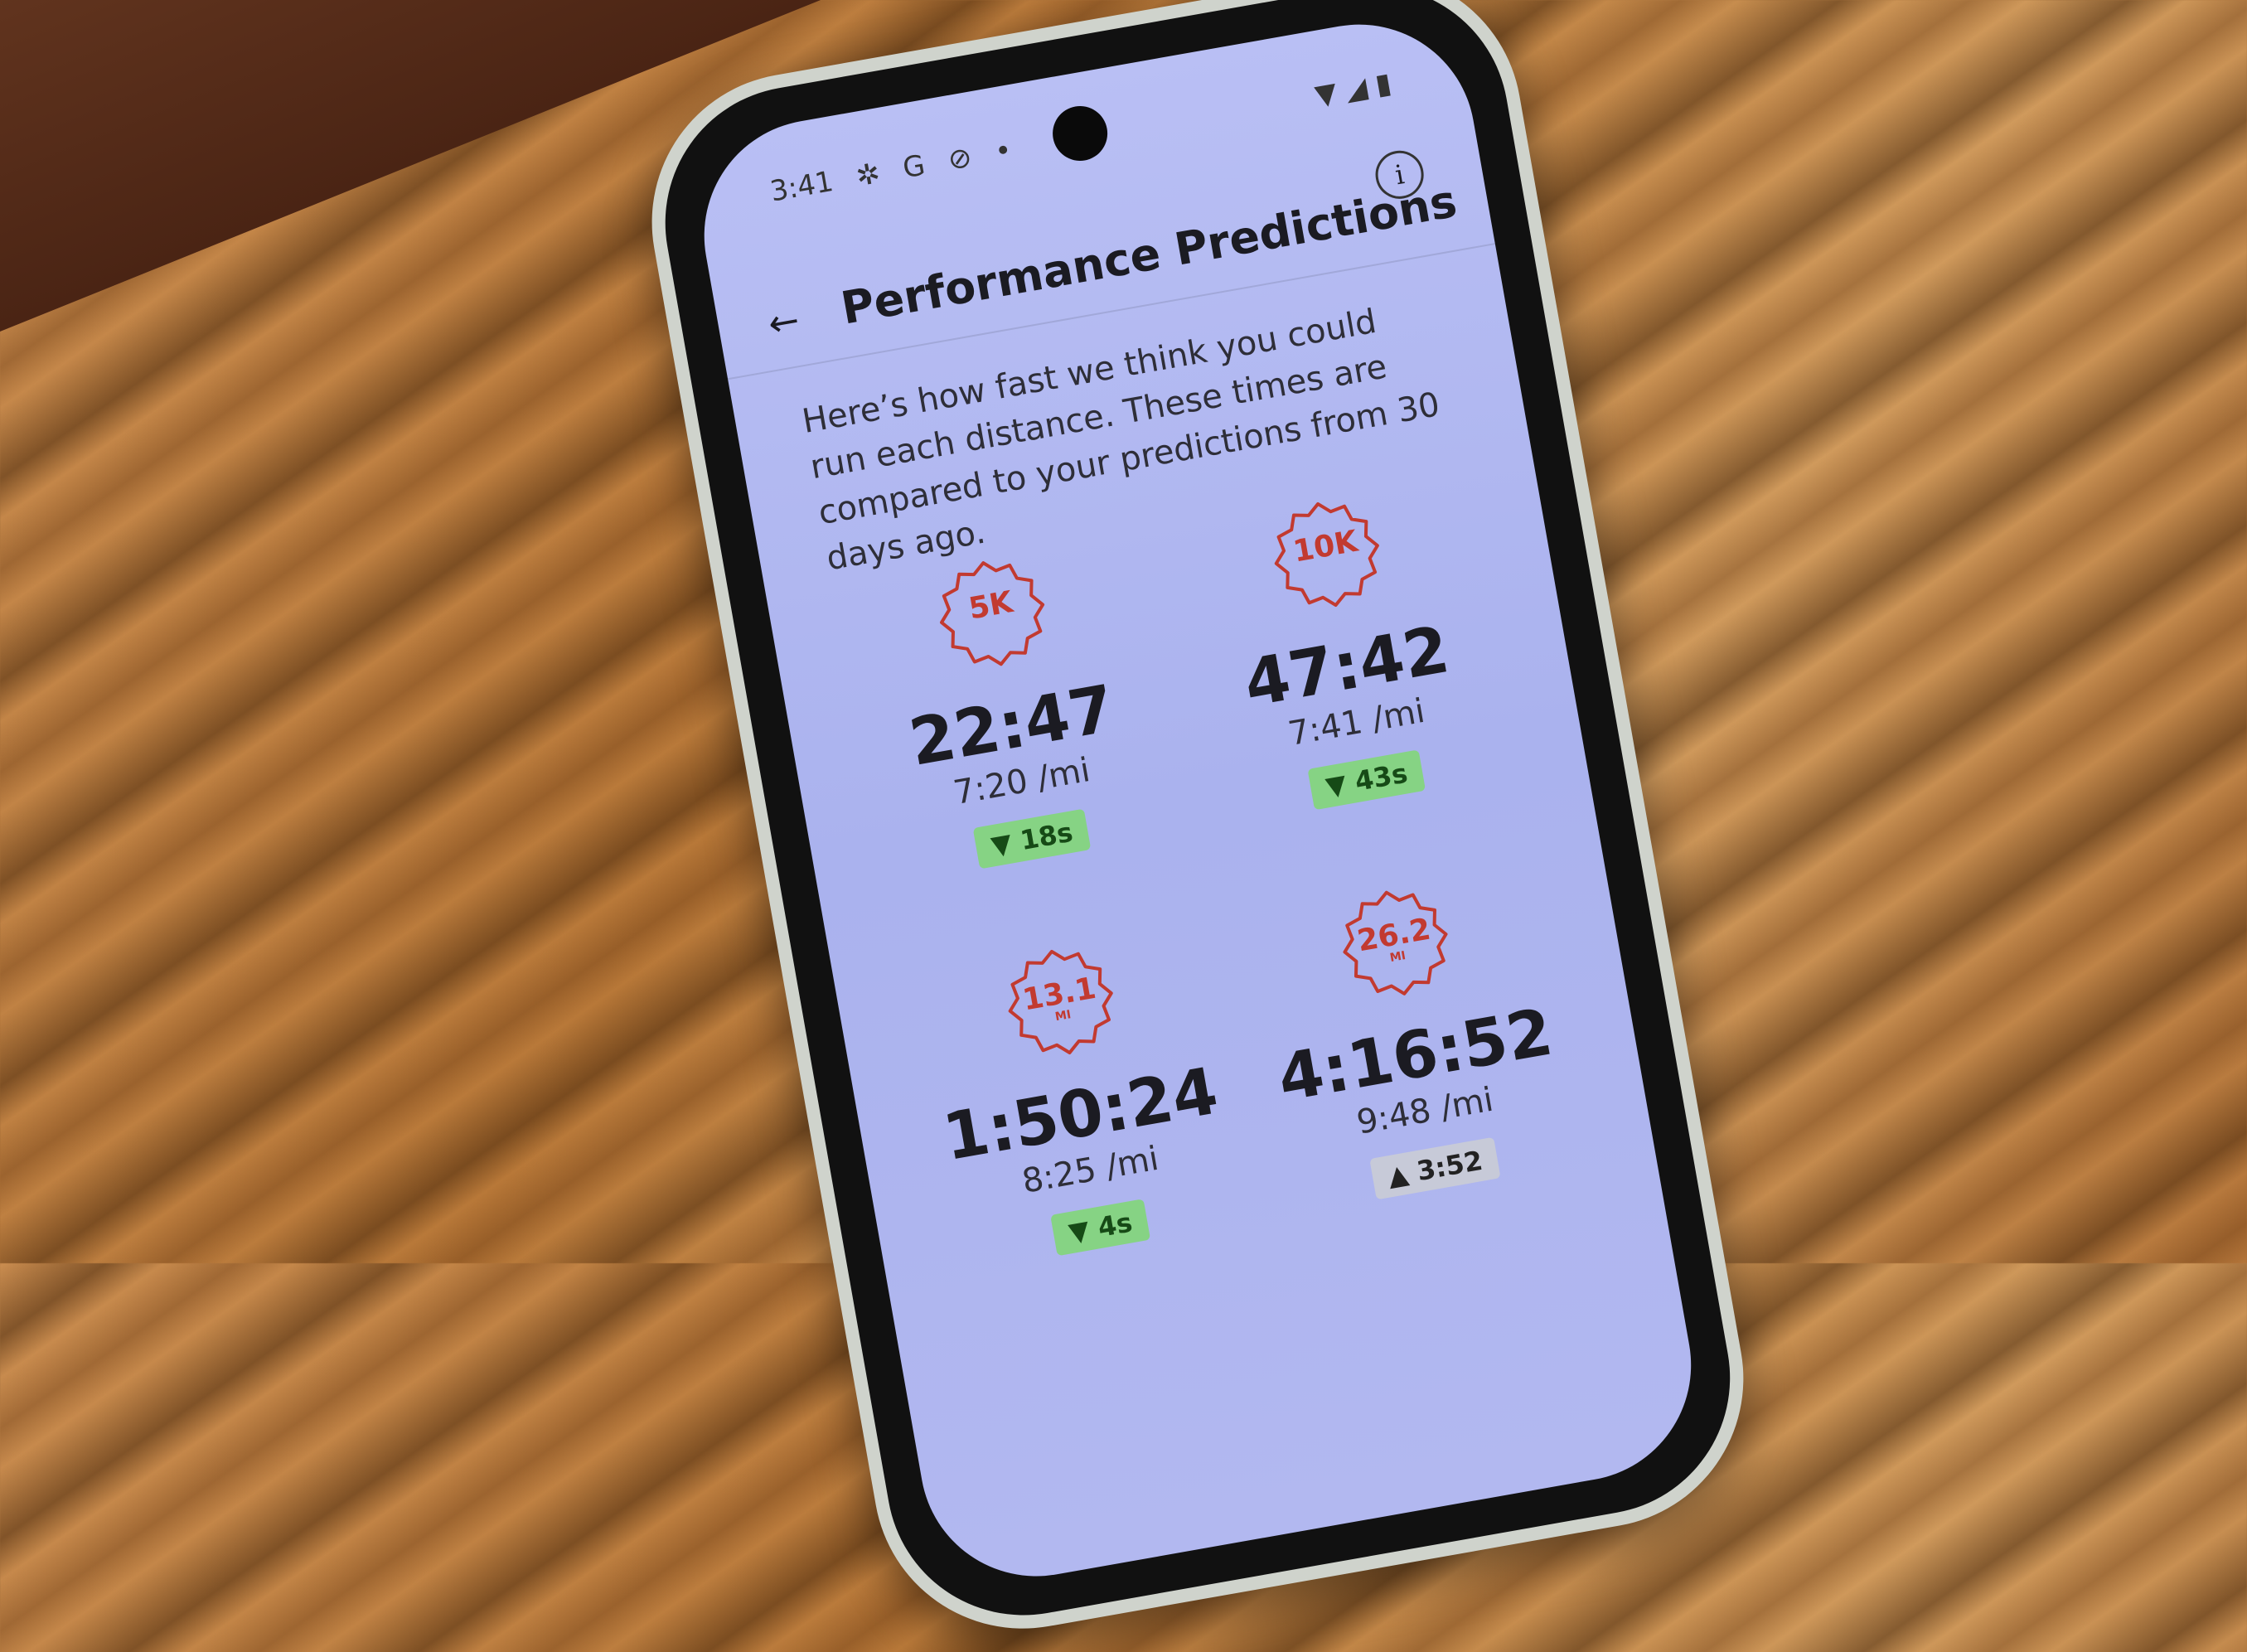 This screenshot has width=2247, height=1652. What do you see at coordinates (1046, 836) in the screenshot?
I see `change-value: 18s` at bounding box center [1046, 836].